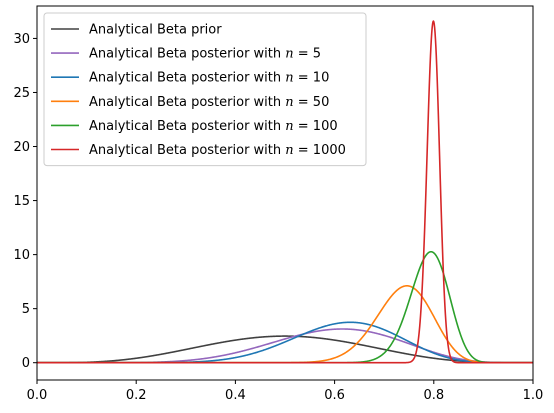  What do you see at coordinates (21, 255) in the screenshot?
I see `y-tick-label: 10` at bounding box center [21, 255].